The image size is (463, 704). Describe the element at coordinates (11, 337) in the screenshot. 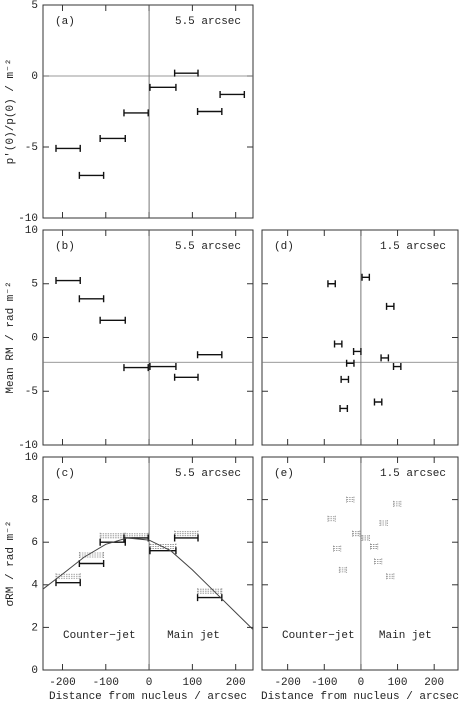

I see `y-axis-label: Mean RM / rad m⁻²` at that location.